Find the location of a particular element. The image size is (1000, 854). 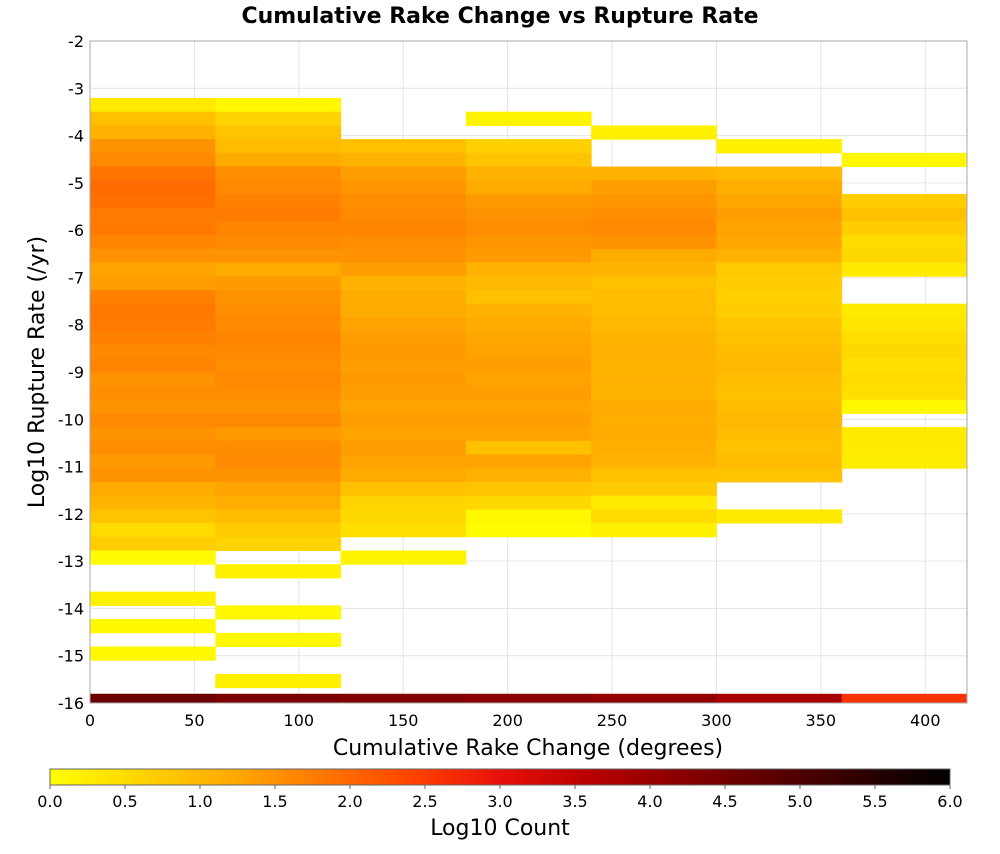

x-tick-label: 400 is located at coordinates (925, 720).